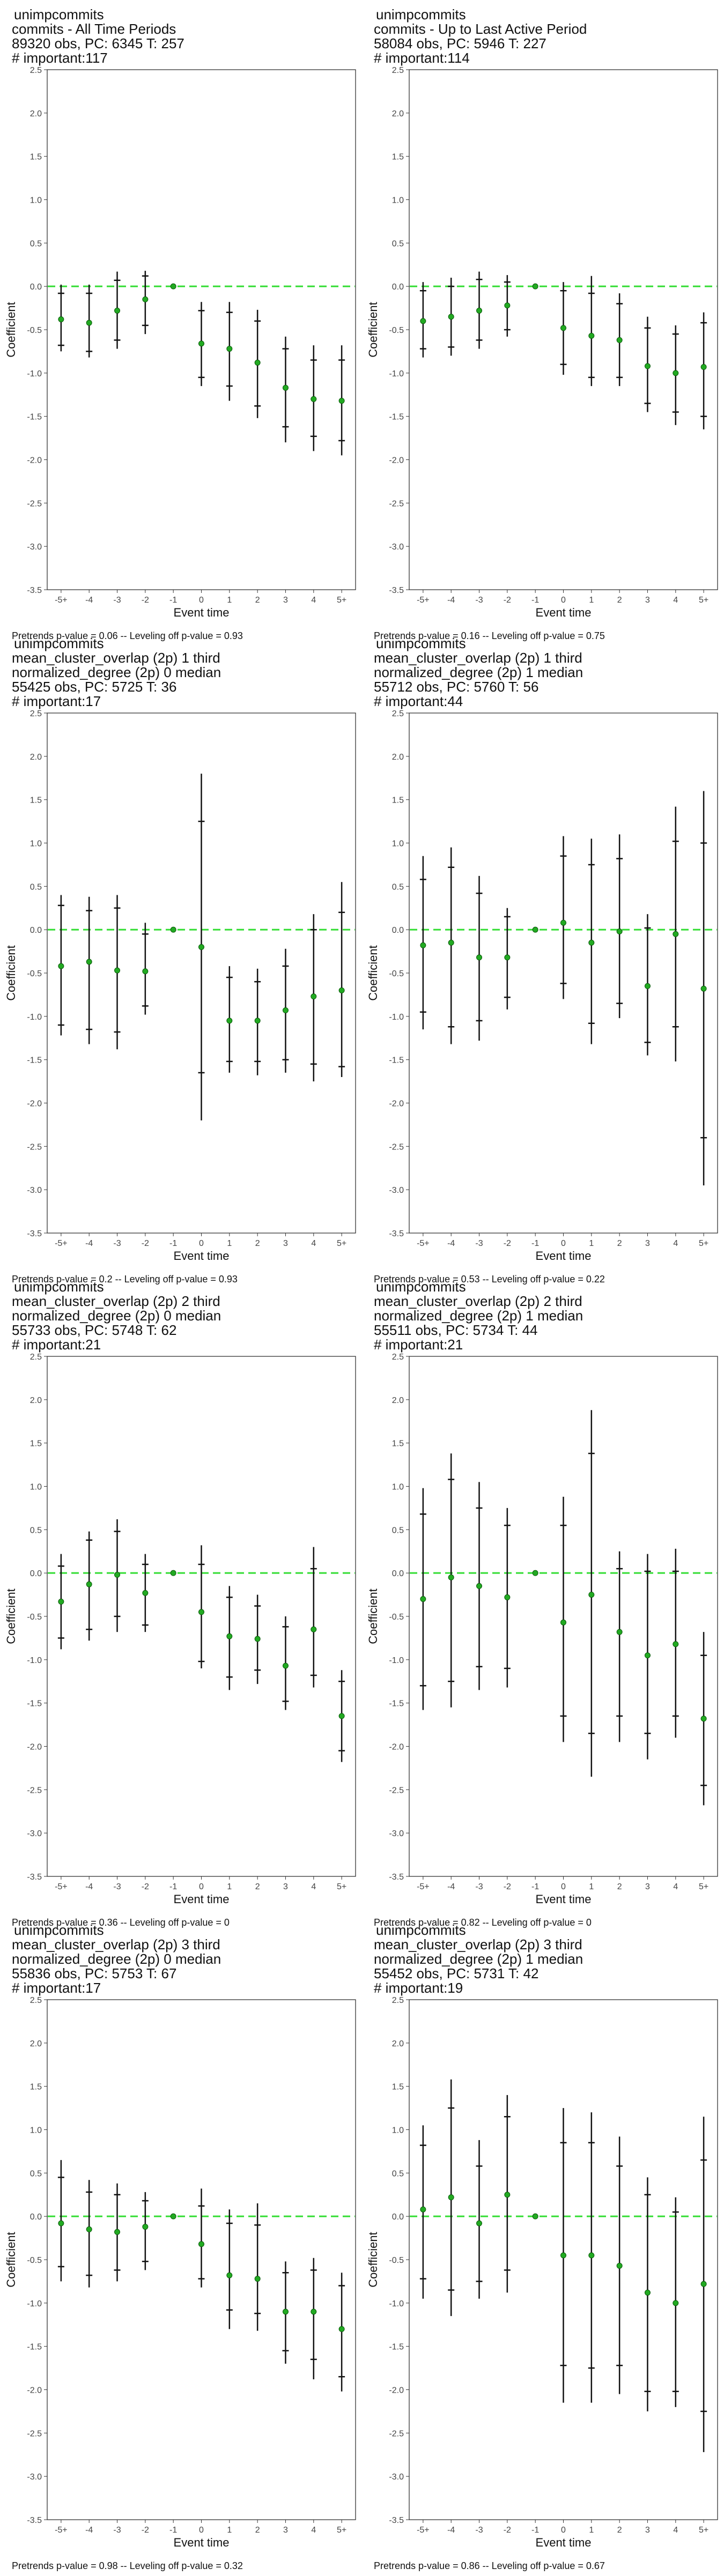 This screenshot has width=724, height=2576. Describe the element at coordinates (116, 1945) in the screenshot. I see `chart-title-line: mean_cluster_overlap (2p) 3 third` at that location.